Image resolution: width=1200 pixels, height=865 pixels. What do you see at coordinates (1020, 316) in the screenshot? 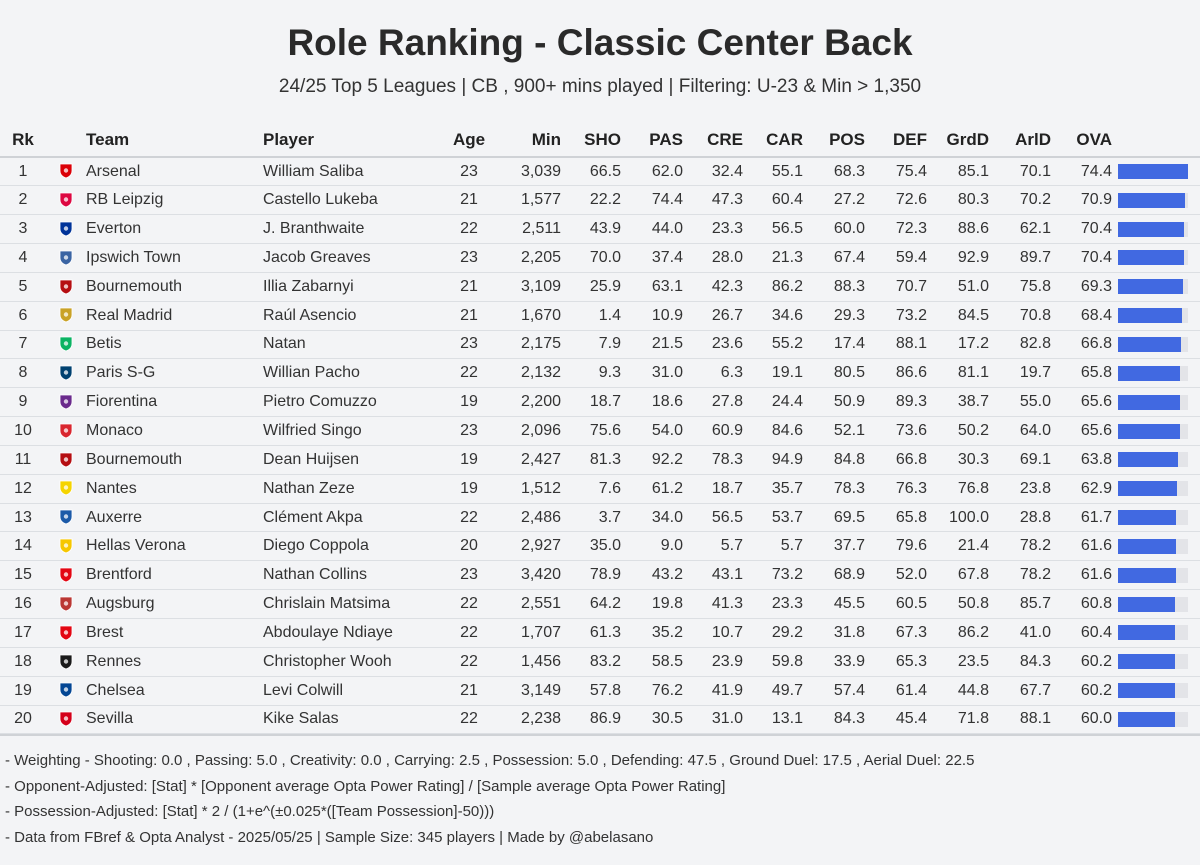
I see `cell-arld: 70.8` at bounding box center [1020, 316].